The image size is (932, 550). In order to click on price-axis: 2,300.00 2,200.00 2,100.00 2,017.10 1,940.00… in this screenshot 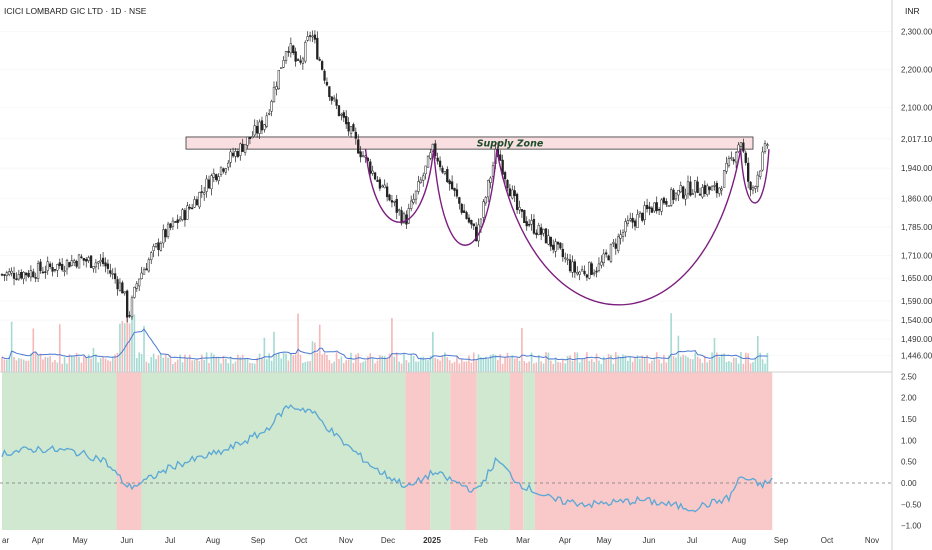, I will do `click(916, 193)`.